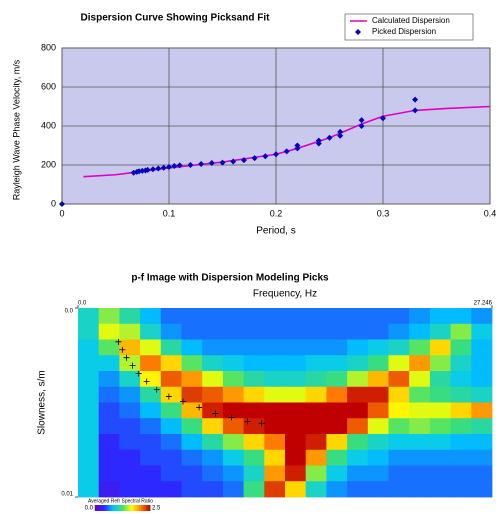 The width and height of the screenshot is (499, 514). I want to click on legend-label: Calculated Dispersion, so click(411, 20).